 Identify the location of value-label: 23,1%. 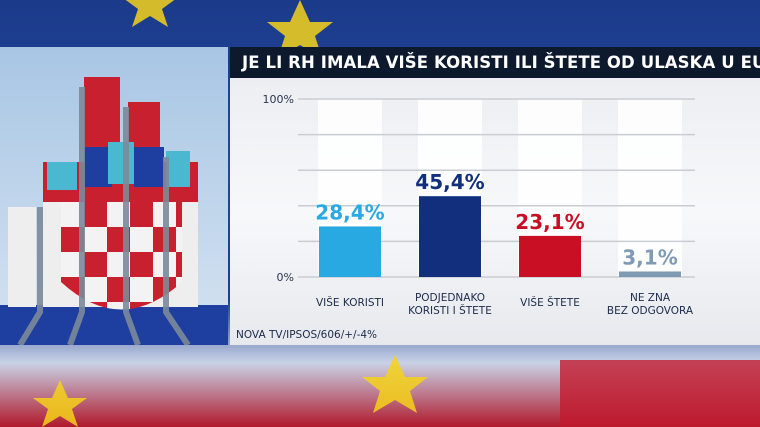
(549, 222).